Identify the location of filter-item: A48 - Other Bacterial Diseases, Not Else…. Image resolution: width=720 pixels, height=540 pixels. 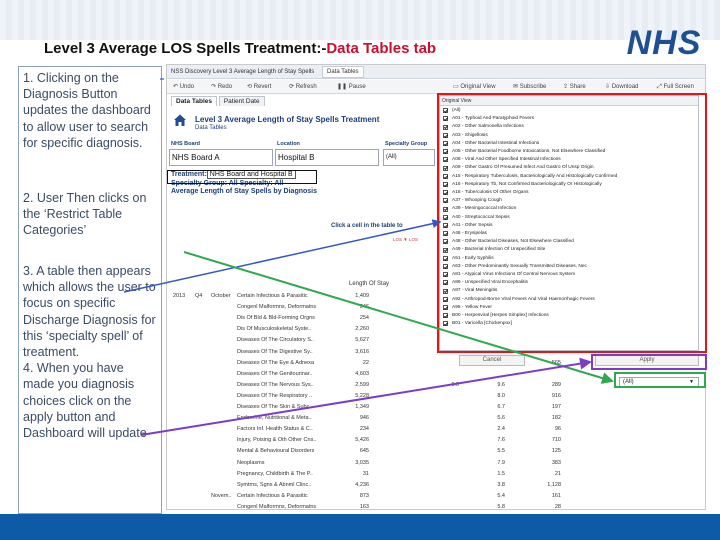
(569, 242).